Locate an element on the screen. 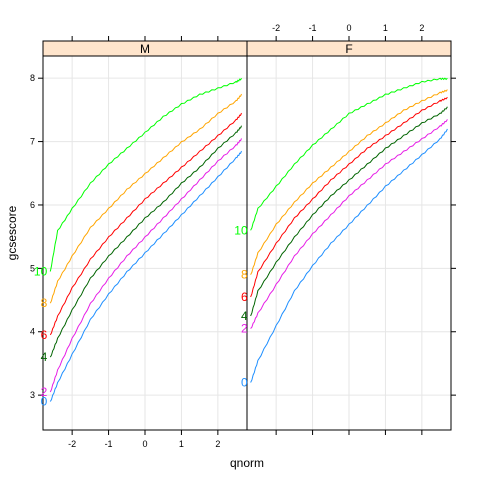 The width and height of the screenshot is (480, 485). x-tick-label-bottom: 0 is located at coordinates (144, 444).